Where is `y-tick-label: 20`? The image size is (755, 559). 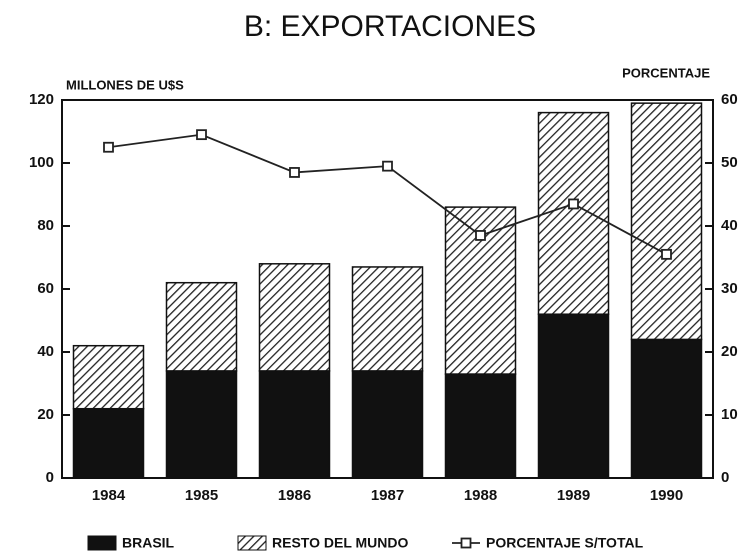 y-tick-label: 20 is located at coordinates (45, 414).